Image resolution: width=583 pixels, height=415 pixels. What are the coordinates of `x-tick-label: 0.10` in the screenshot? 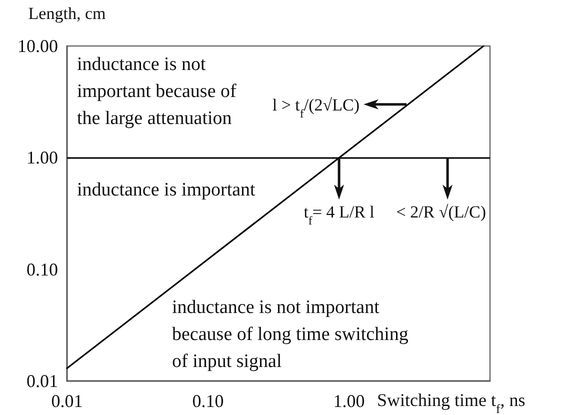 It's located at (208, 401).